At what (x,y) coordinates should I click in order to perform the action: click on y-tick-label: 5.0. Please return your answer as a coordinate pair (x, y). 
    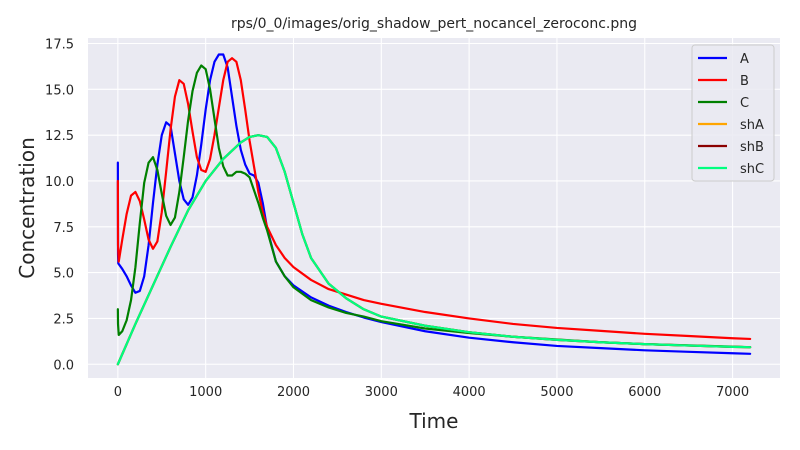
    Looking at the image, I should click on (63, 274).